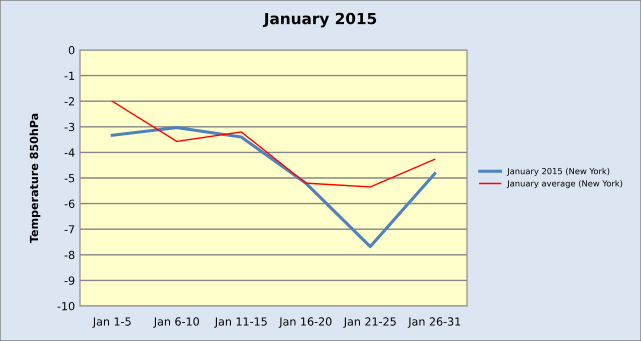 This screenshot has height=341, width=641. Describe the element at coordinates (69, 255) in the screenshot. I see `y-tick-label: -8` at that location.